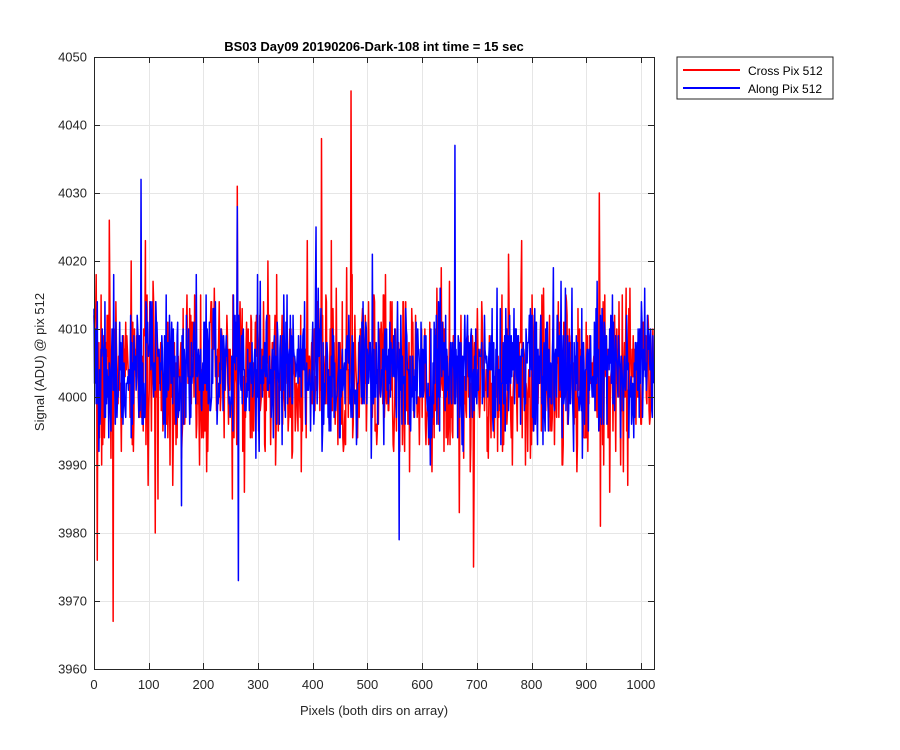 Image resolution: width=900 pixels, height=750 pixels. I want to click on legend-label-cross: Cross Pix 512, so click(785, 71).